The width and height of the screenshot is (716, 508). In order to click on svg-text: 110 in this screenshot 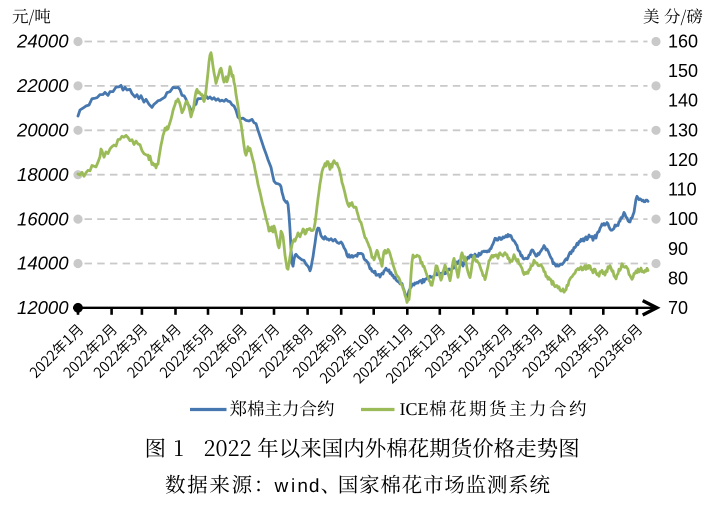, I will do `click(682, 190)`.